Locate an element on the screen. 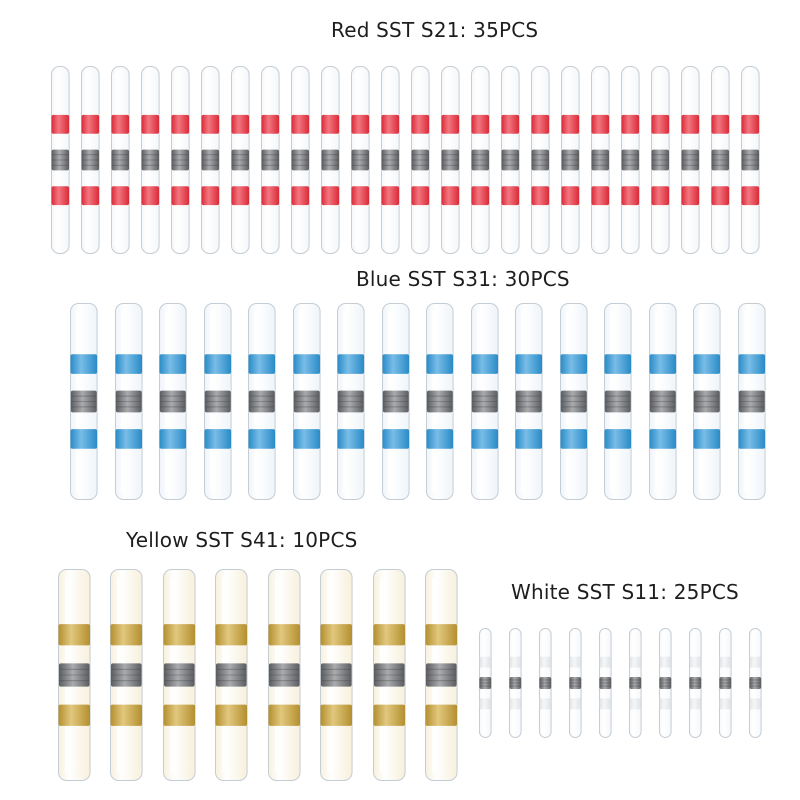  label-yellow: Yellow SST S41: 10PCS is located at coordinates (242, 540).